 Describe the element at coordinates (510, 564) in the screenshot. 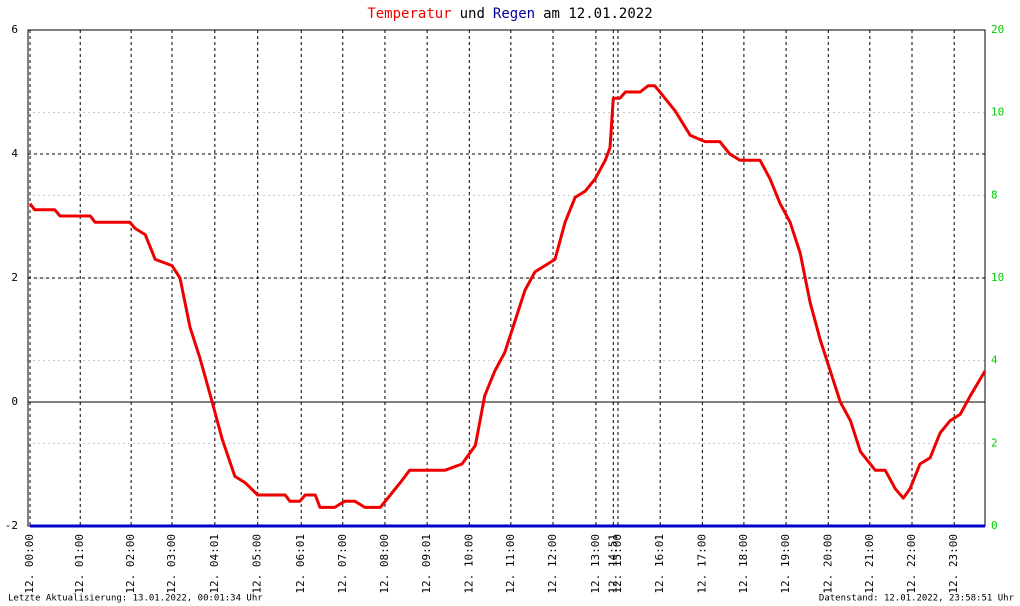

I see `x-tick-label: 12. 11:00` at that location.